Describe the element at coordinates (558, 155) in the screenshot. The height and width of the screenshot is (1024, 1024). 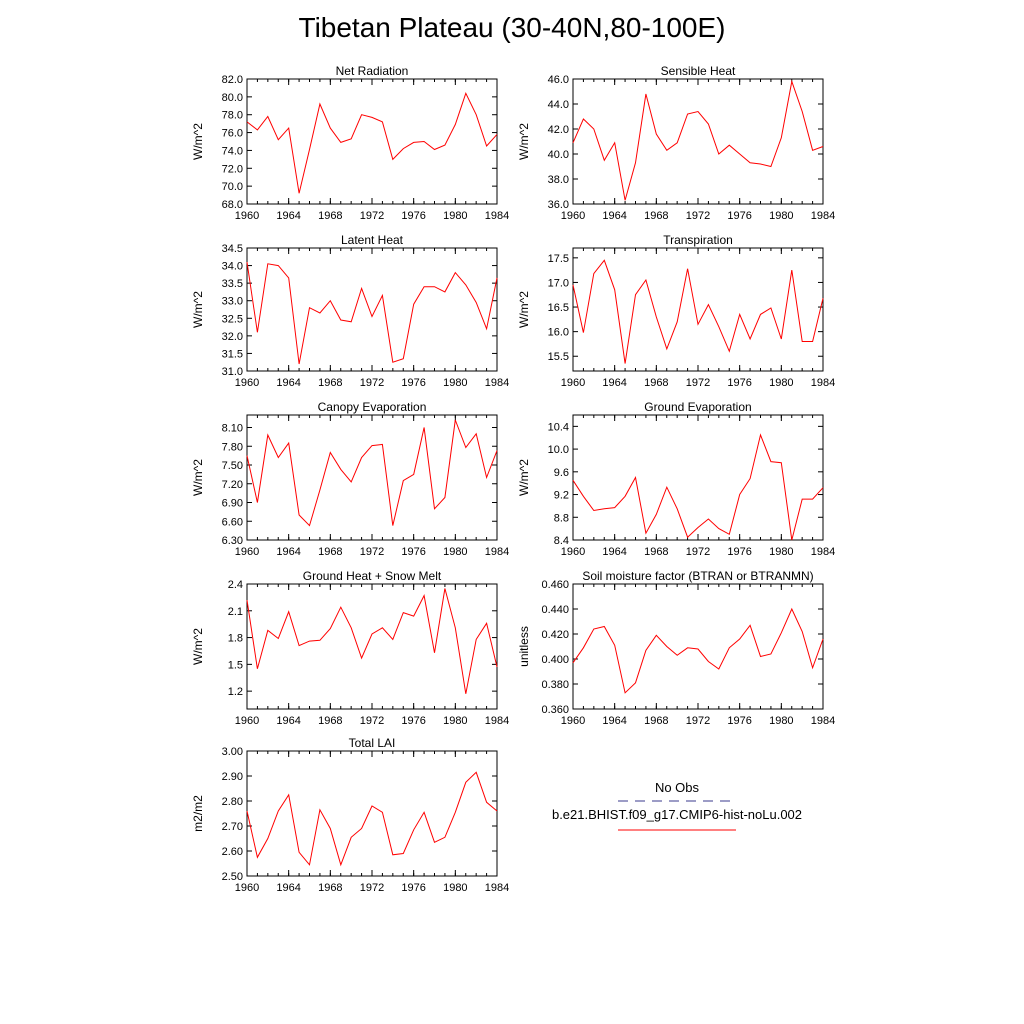
I see `y-tick-label: 40.0` at that location.